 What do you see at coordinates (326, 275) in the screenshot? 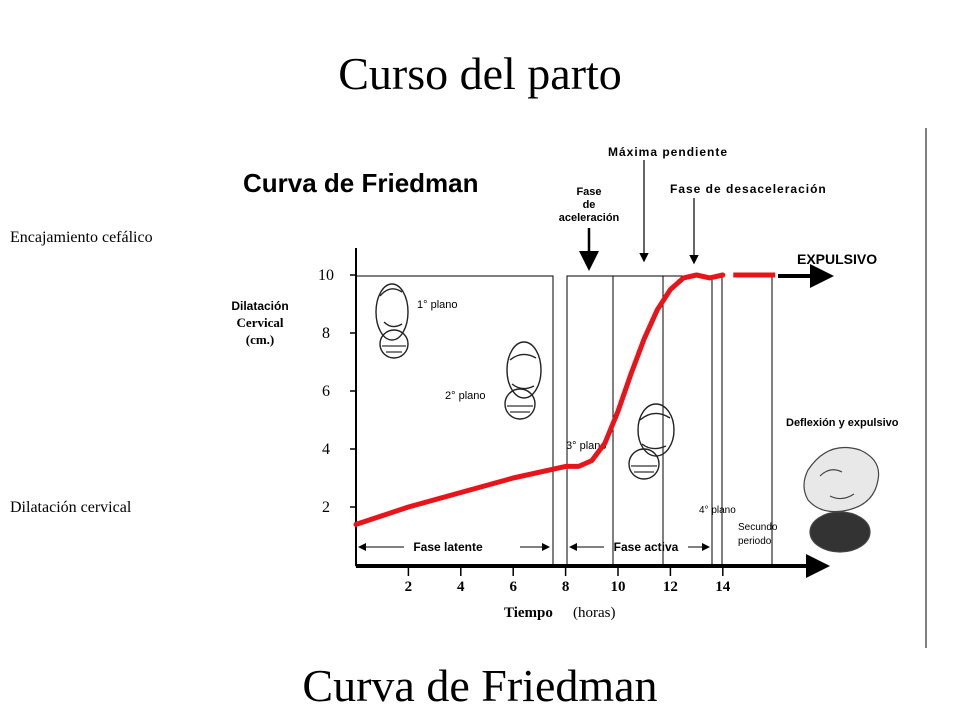
I see `y-tick-label: 10` at bounding box center [326, 275].